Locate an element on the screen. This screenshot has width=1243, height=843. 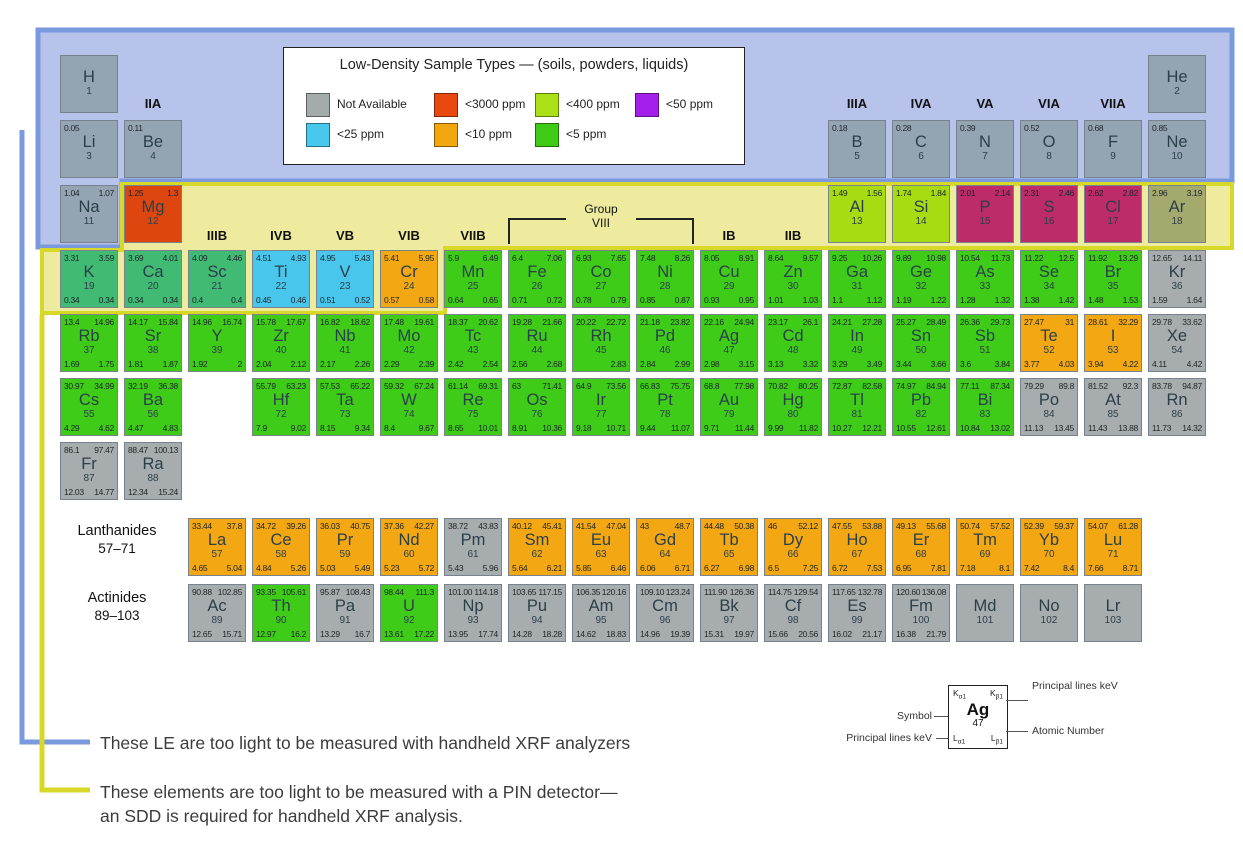
atomic-number: 28 is located at coordinates (665, 286).